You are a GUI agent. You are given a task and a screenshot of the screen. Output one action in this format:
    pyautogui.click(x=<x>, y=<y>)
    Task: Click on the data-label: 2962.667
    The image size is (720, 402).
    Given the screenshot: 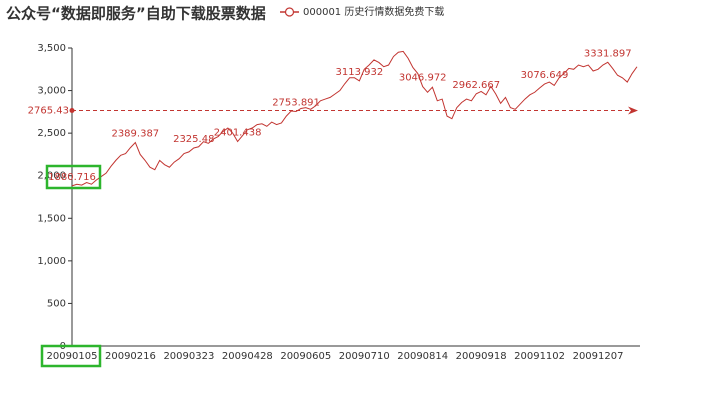 What is the action you would take?
    pyautogui.click(x=476, y=85)
    